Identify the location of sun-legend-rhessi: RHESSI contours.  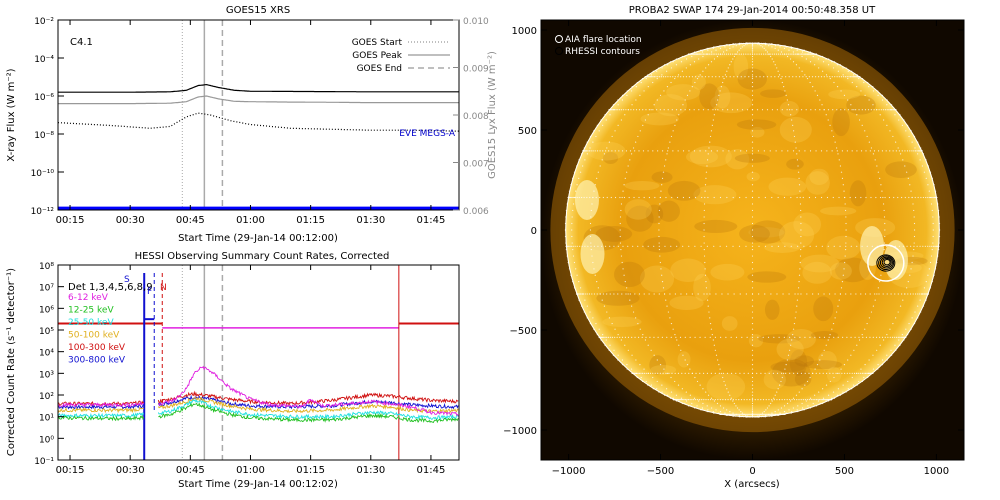
(602, 52).